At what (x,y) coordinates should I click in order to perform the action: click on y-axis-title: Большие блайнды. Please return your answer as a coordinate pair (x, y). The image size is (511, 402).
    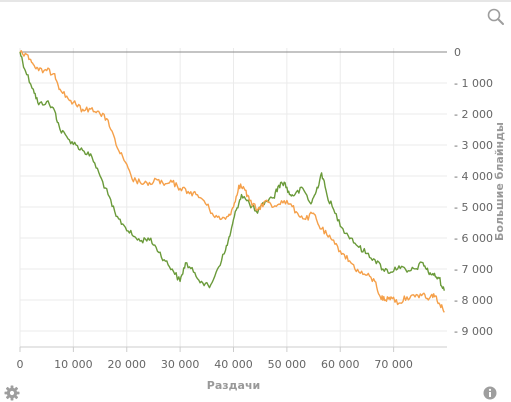
    Looking at the image, I should click on (499, 181).